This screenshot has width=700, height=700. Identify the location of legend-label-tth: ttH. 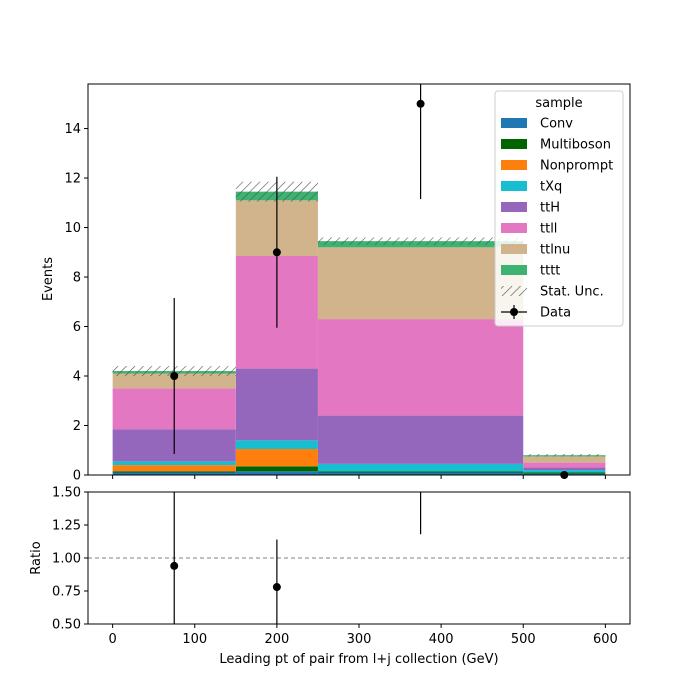
(550, 208).